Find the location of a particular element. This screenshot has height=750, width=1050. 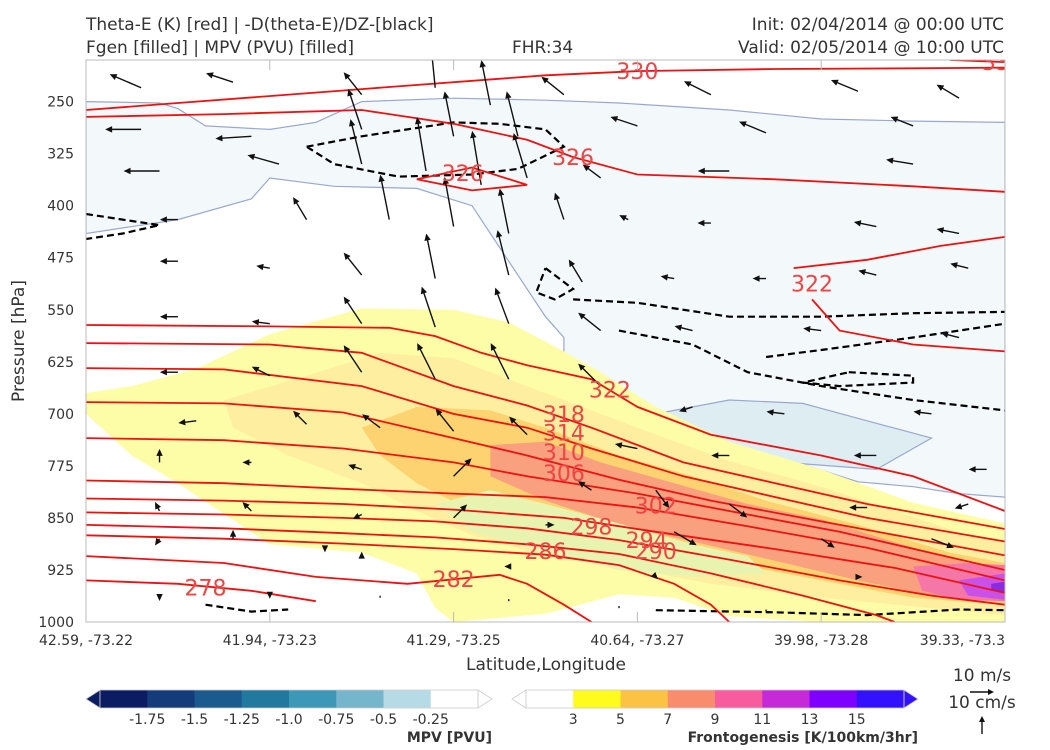

theta-e-label: 310 is located at coordinates (564, 453).